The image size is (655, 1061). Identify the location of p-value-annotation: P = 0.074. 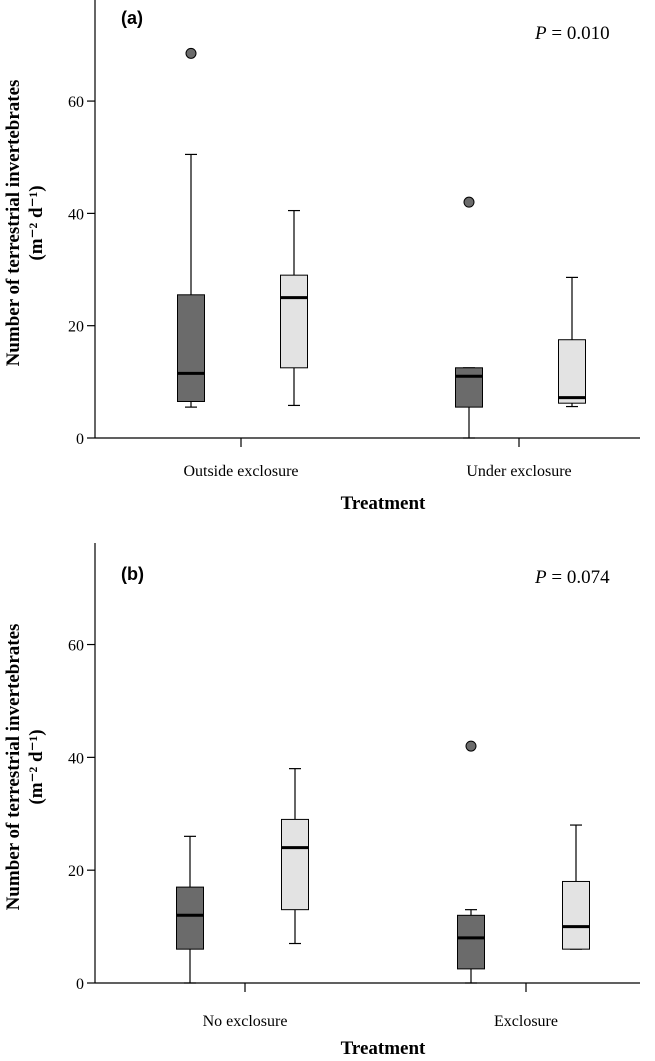
(572, 577).